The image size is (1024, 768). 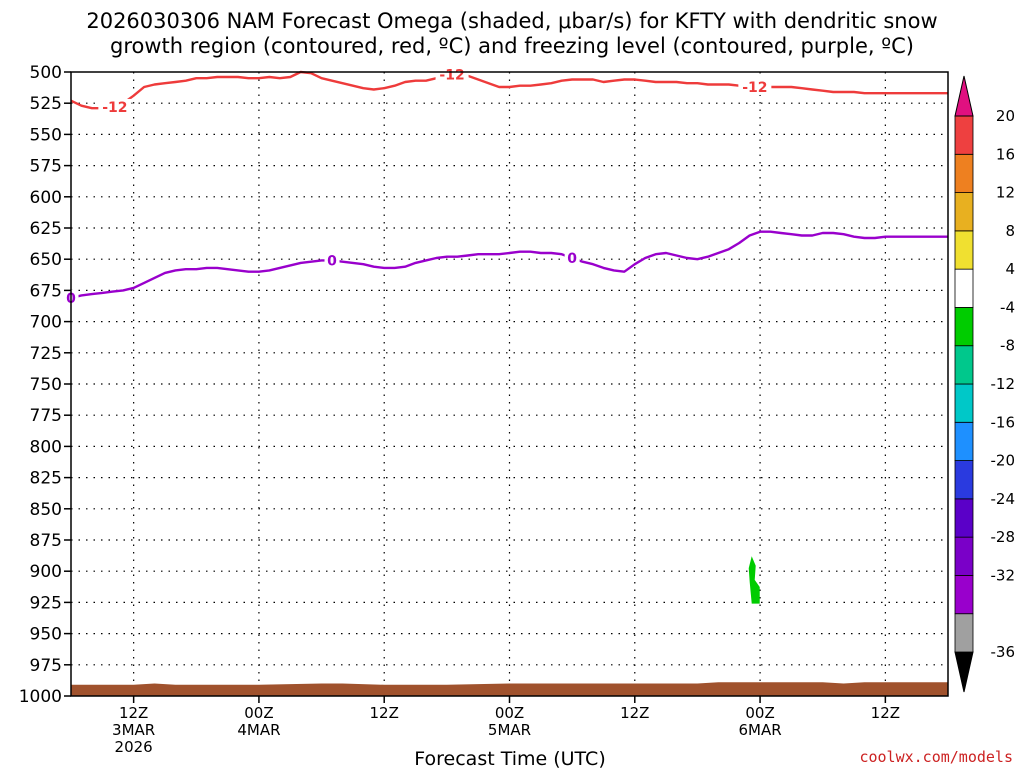 I want to click on colorbar-label: 12, so click(x=1005, y=193).